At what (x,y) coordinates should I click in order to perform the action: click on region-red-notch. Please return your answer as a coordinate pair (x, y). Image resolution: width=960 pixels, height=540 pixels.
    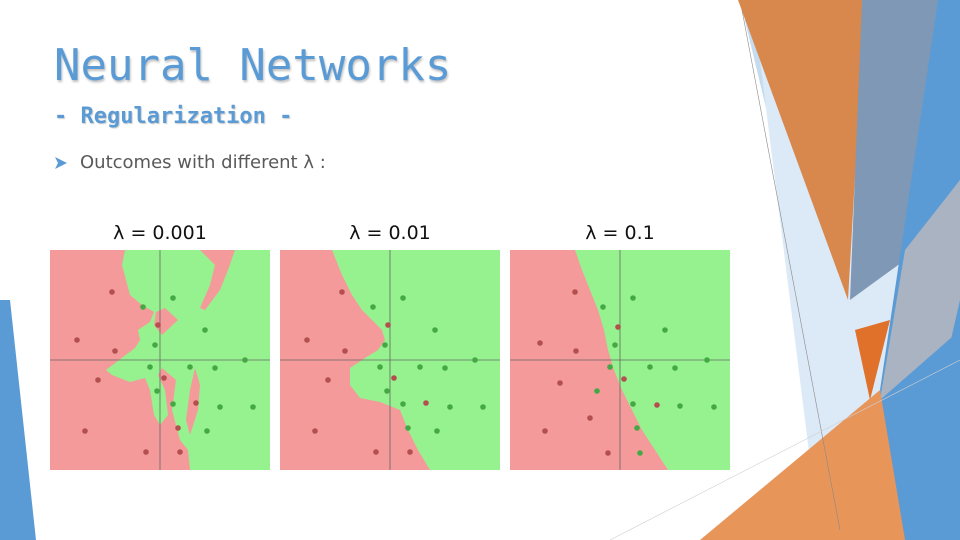
    Looking at the image, I should click on (217, 280).